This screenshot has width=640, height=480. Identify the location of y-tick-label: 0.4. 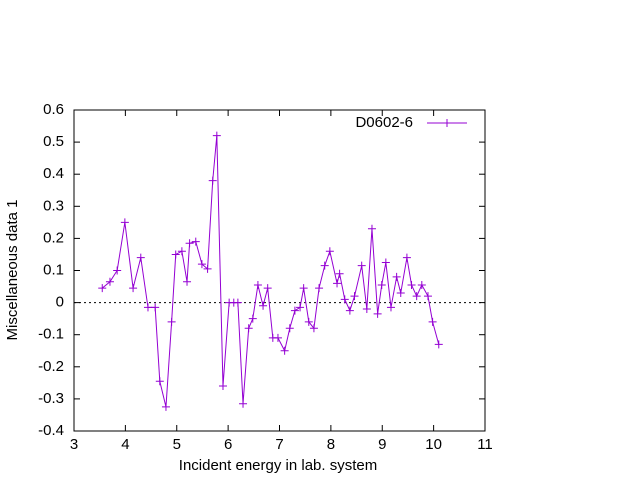
(53, 173).